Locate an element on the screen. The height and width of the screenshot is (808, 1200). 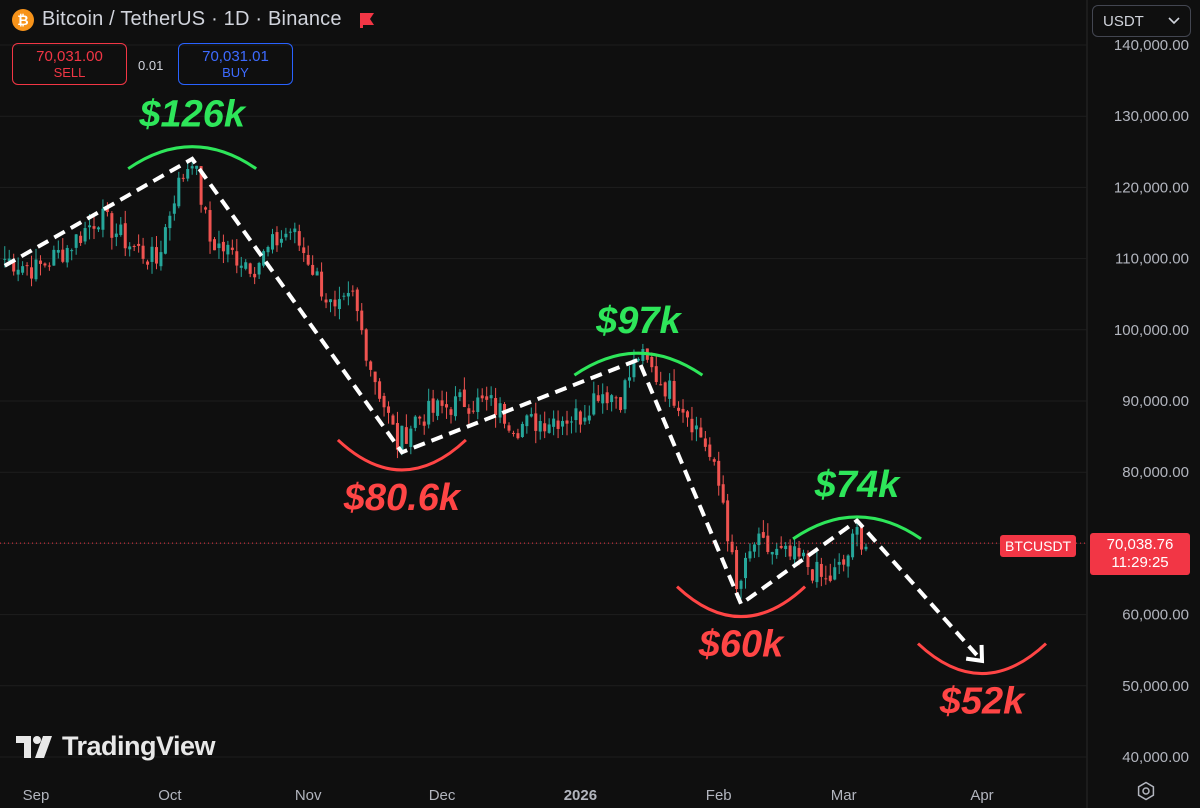
tradingview-logo: TradingView is located at coordinates (116, 746).